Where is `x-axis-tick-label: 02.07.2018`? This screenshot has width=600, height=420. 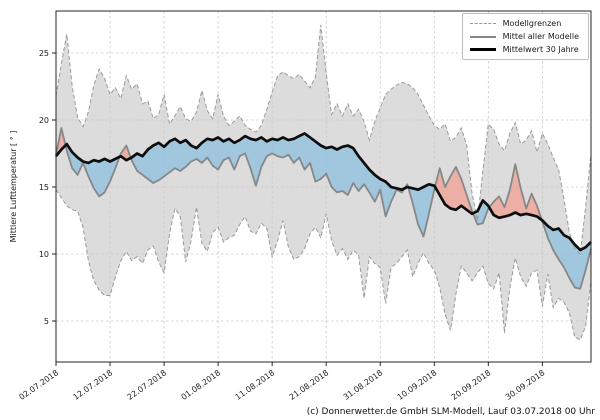
x-axis-tick-label: 02.07.2018 is located at coordinates (38, 385).